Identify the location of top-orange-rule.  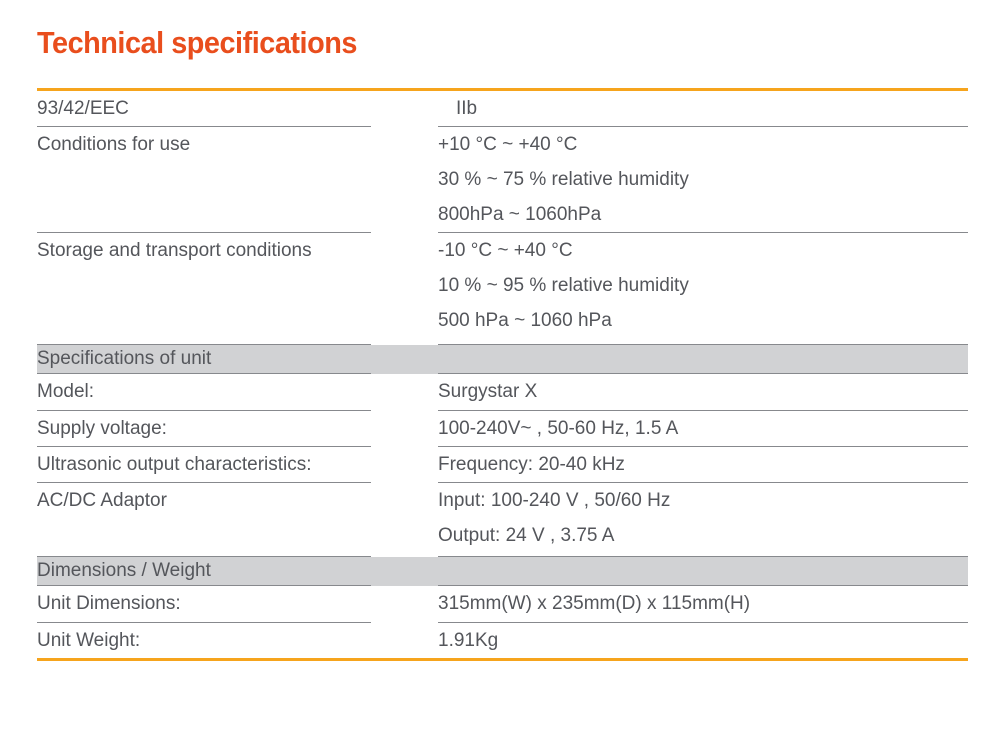
(502, 89).